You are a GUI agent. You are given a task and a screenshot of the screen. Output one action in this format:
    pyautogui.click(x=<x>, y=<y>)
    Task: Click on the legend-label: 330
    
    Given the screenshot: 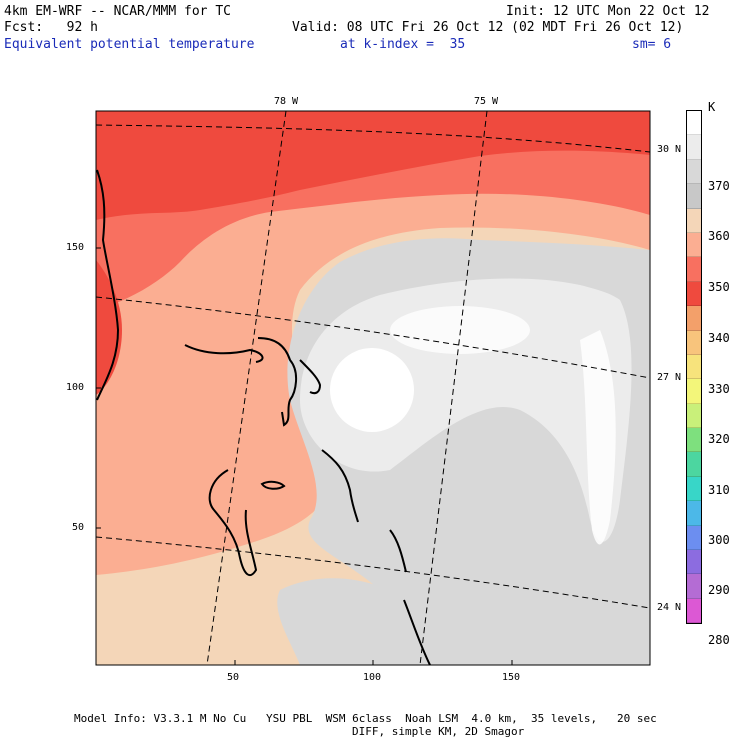 What is the action you would take?
    pyautogui.click(x=719, y=389)
    